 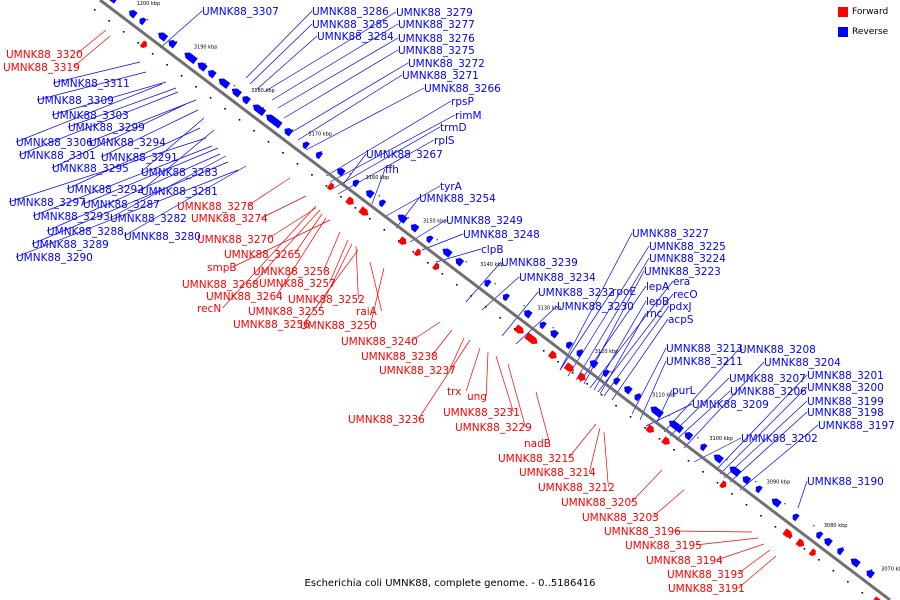 What do you see at coordinates (444, 141) in the screenshot?
I see `gene-label-rpls: rplS` at bounding box center [444, 141].